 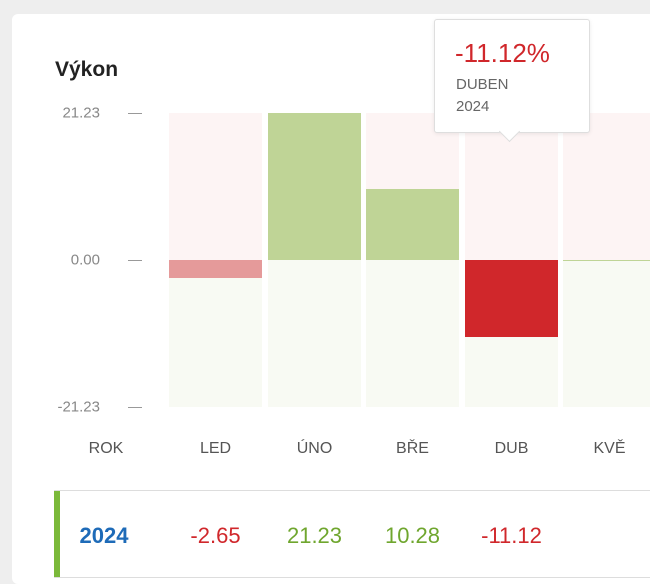 What do you see at coordinates (482, 84) in the screenshot?
I see `tooltip-month: DUBEN` at bounding box center [482, 84].